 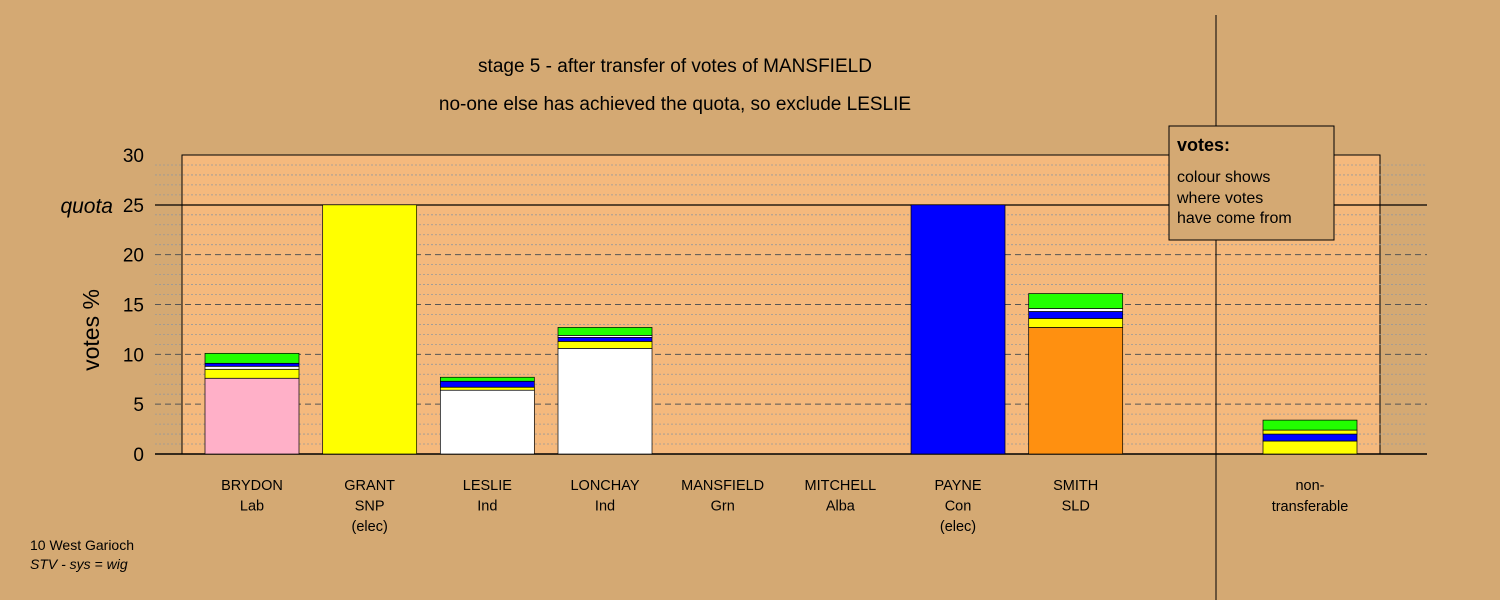 What do you see at coordinates (138, 405) in the screenshot?
I see `y-tick-label: 5` at bounding box center [138, 405].